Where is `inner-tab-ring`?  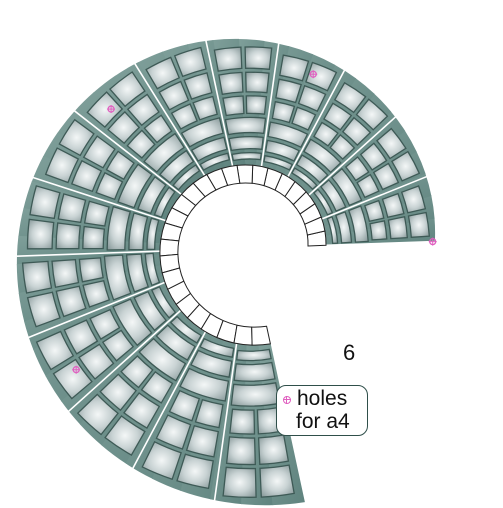
inner-tab-ring is located at coordinates (243, 255).